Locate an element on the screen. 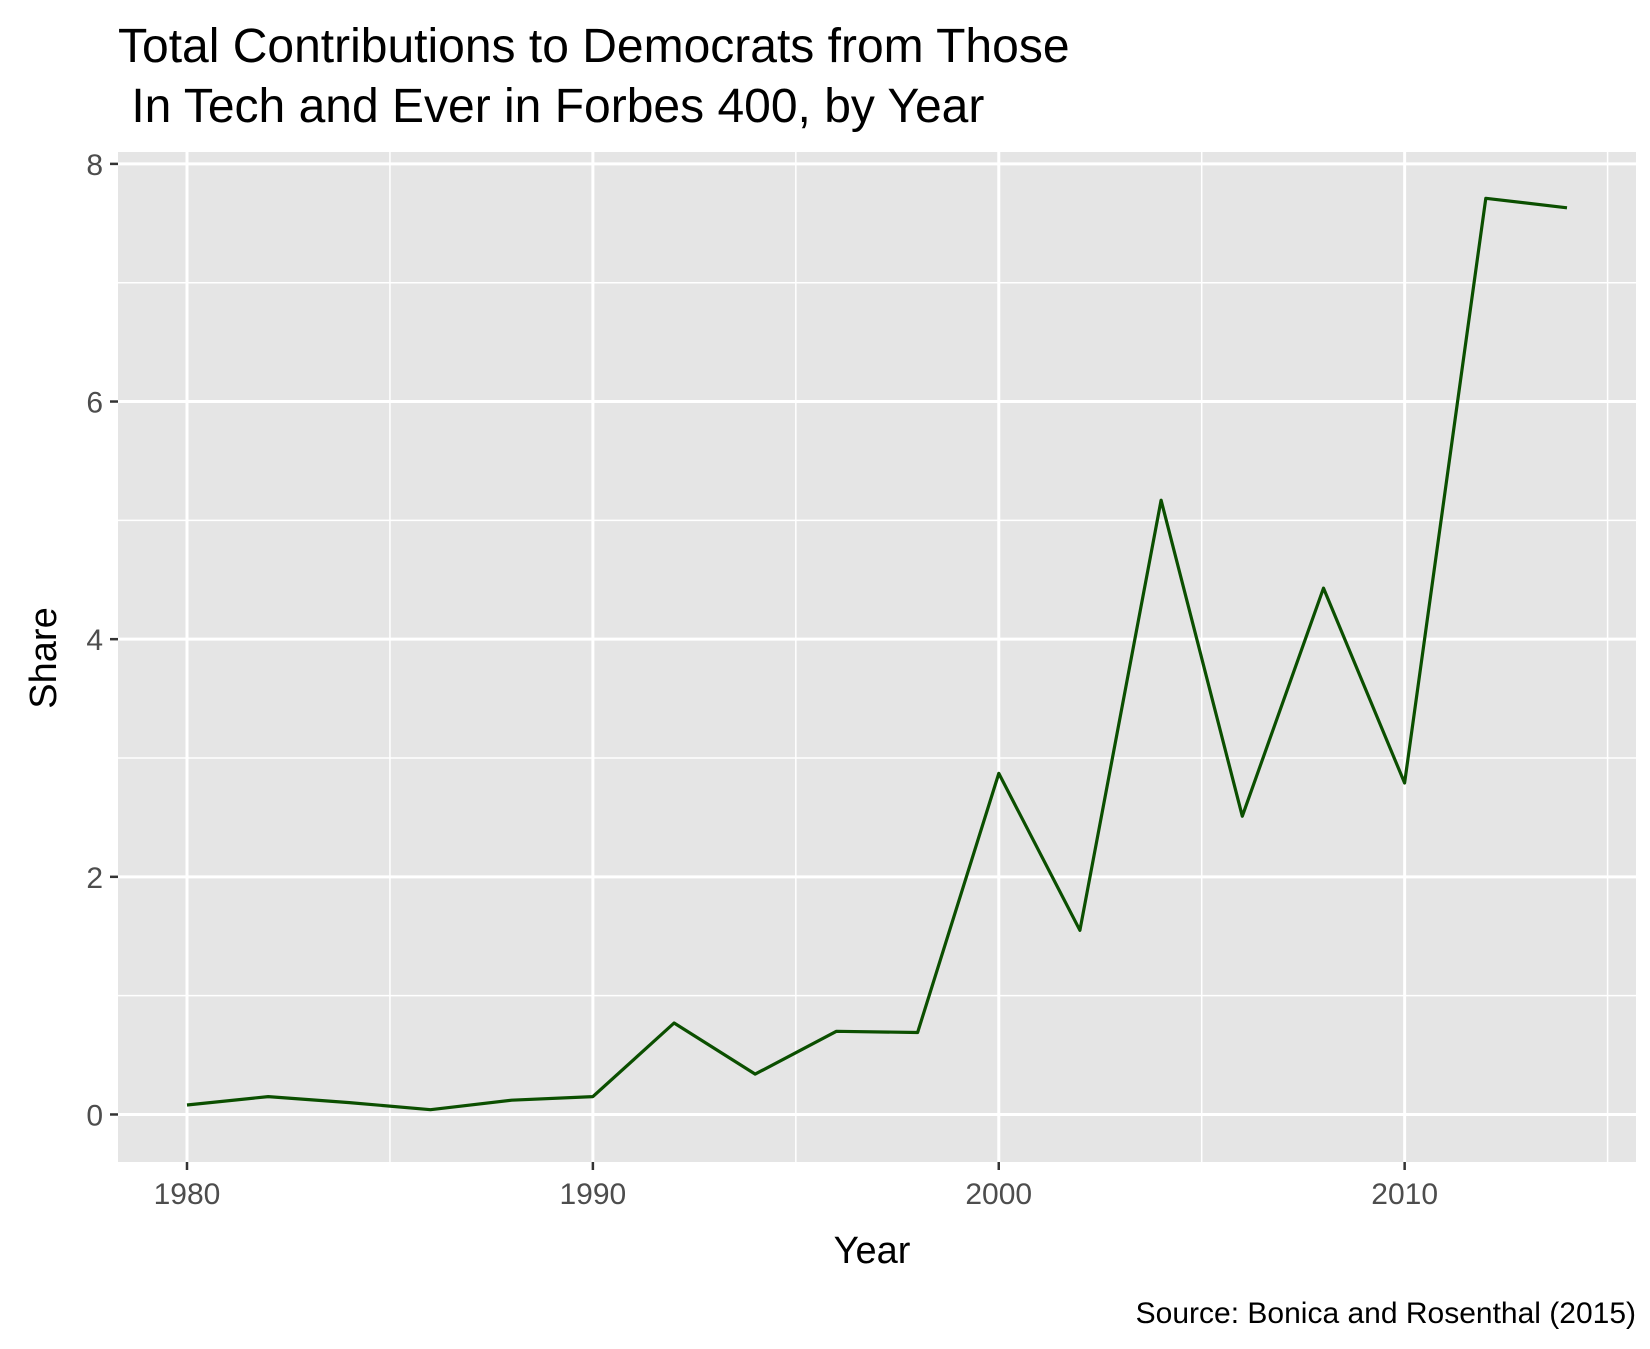 The height and width of the screenshot is (1349, 1650). y-tick-label: 4 is located at coordinates (94, 640).